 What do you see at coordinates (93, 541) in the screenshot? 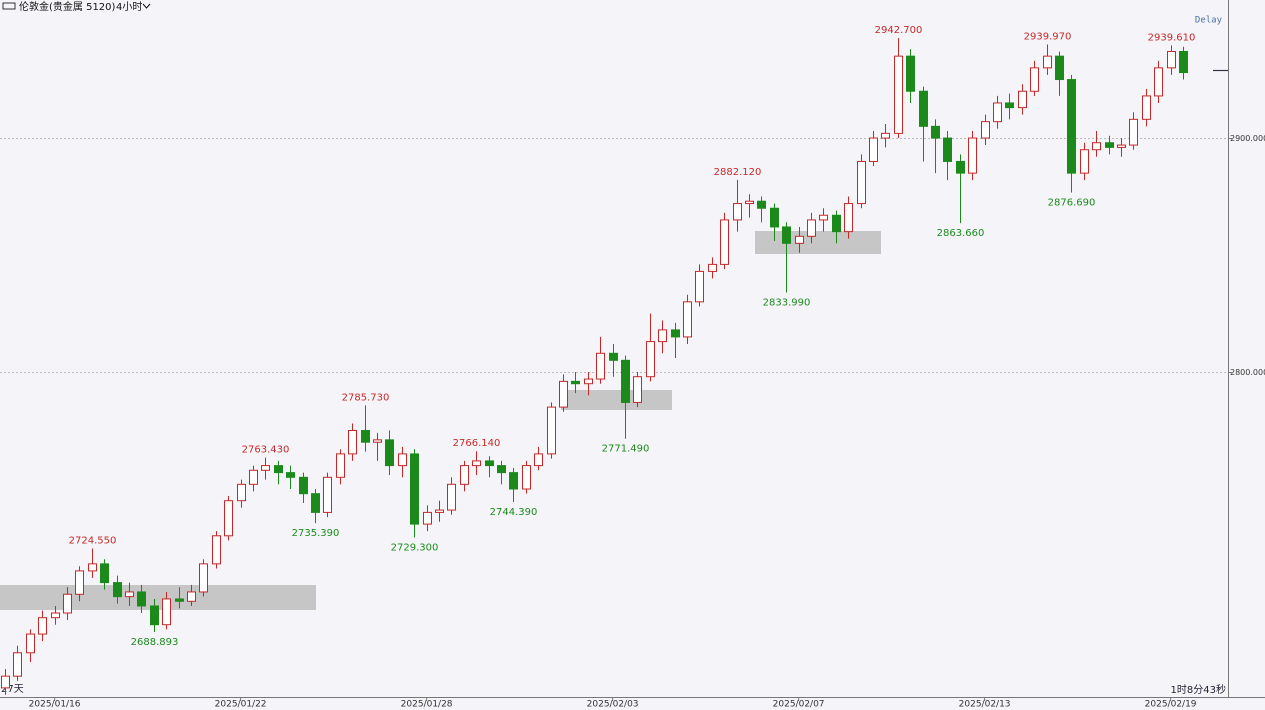
I see `high-label: 2724.550` at bounding box center [93, 541].